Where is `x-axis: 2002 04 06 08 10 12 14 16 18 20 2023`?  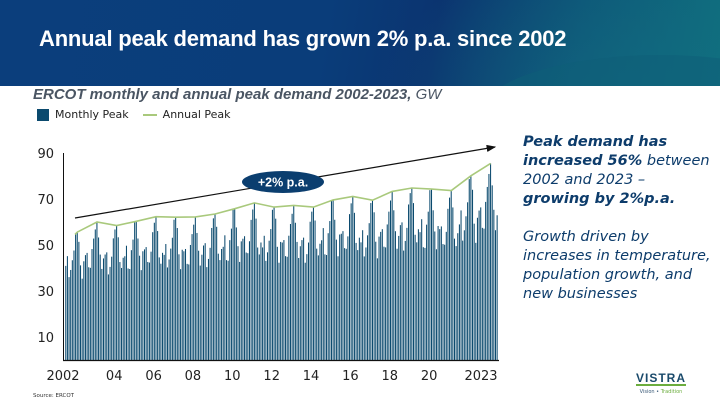
x-axis: 2002 04 06 08 10 12 14 16 18 20 2023 is located at coordinates (272, 371).